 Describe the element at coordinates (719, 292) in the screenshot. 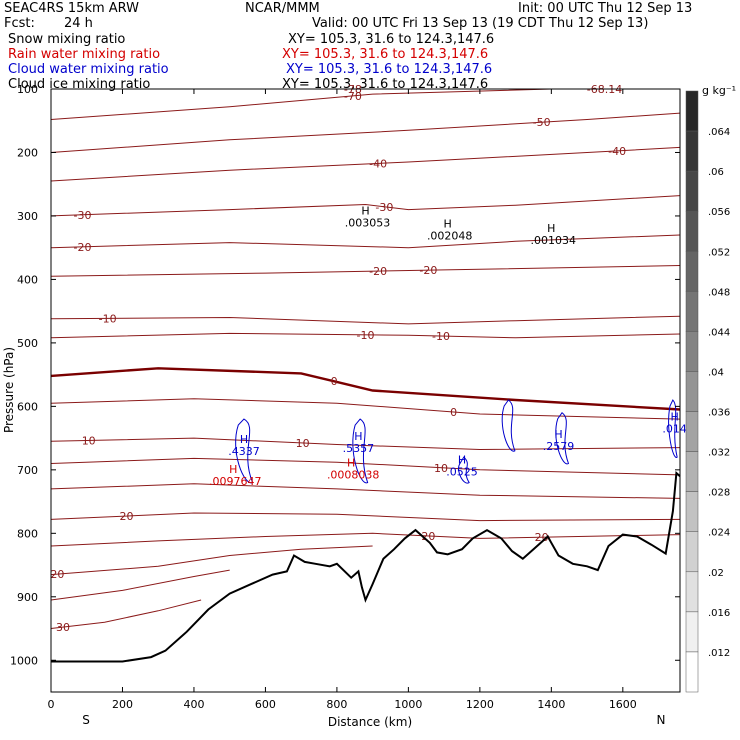

I see `colorbar-tick-label: .048` at that location.